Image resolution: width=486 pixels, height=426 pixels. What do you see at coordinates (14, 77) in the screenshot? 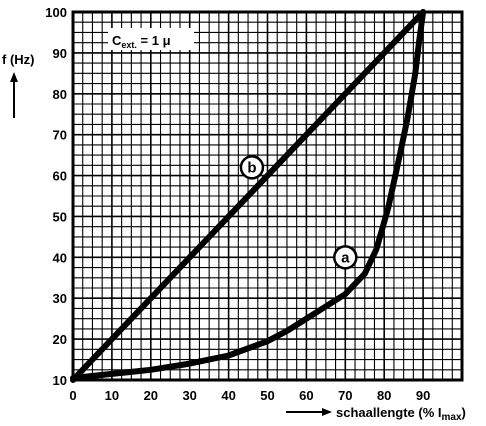
I see `y-axis-arrow-head` at bounding box center [14, 77].